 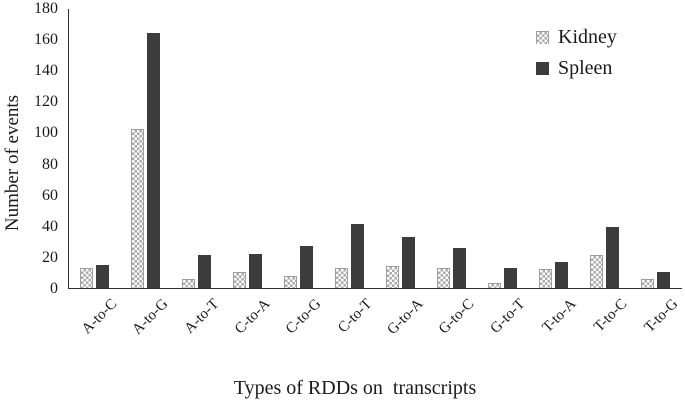 I want to click on bar-spleen-a-to-c, so click(x=103, y=276).